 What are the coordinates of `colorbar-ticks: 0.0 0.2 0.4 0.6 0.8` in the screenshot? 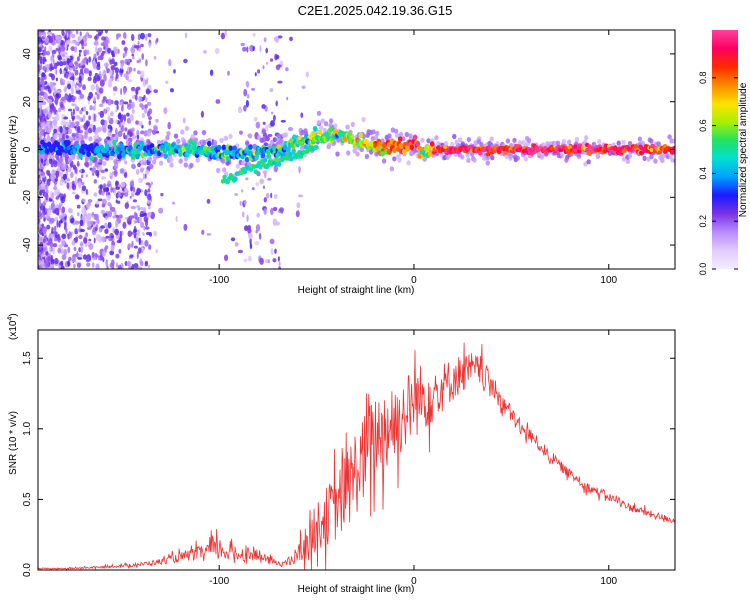 It's located at (718, 173).